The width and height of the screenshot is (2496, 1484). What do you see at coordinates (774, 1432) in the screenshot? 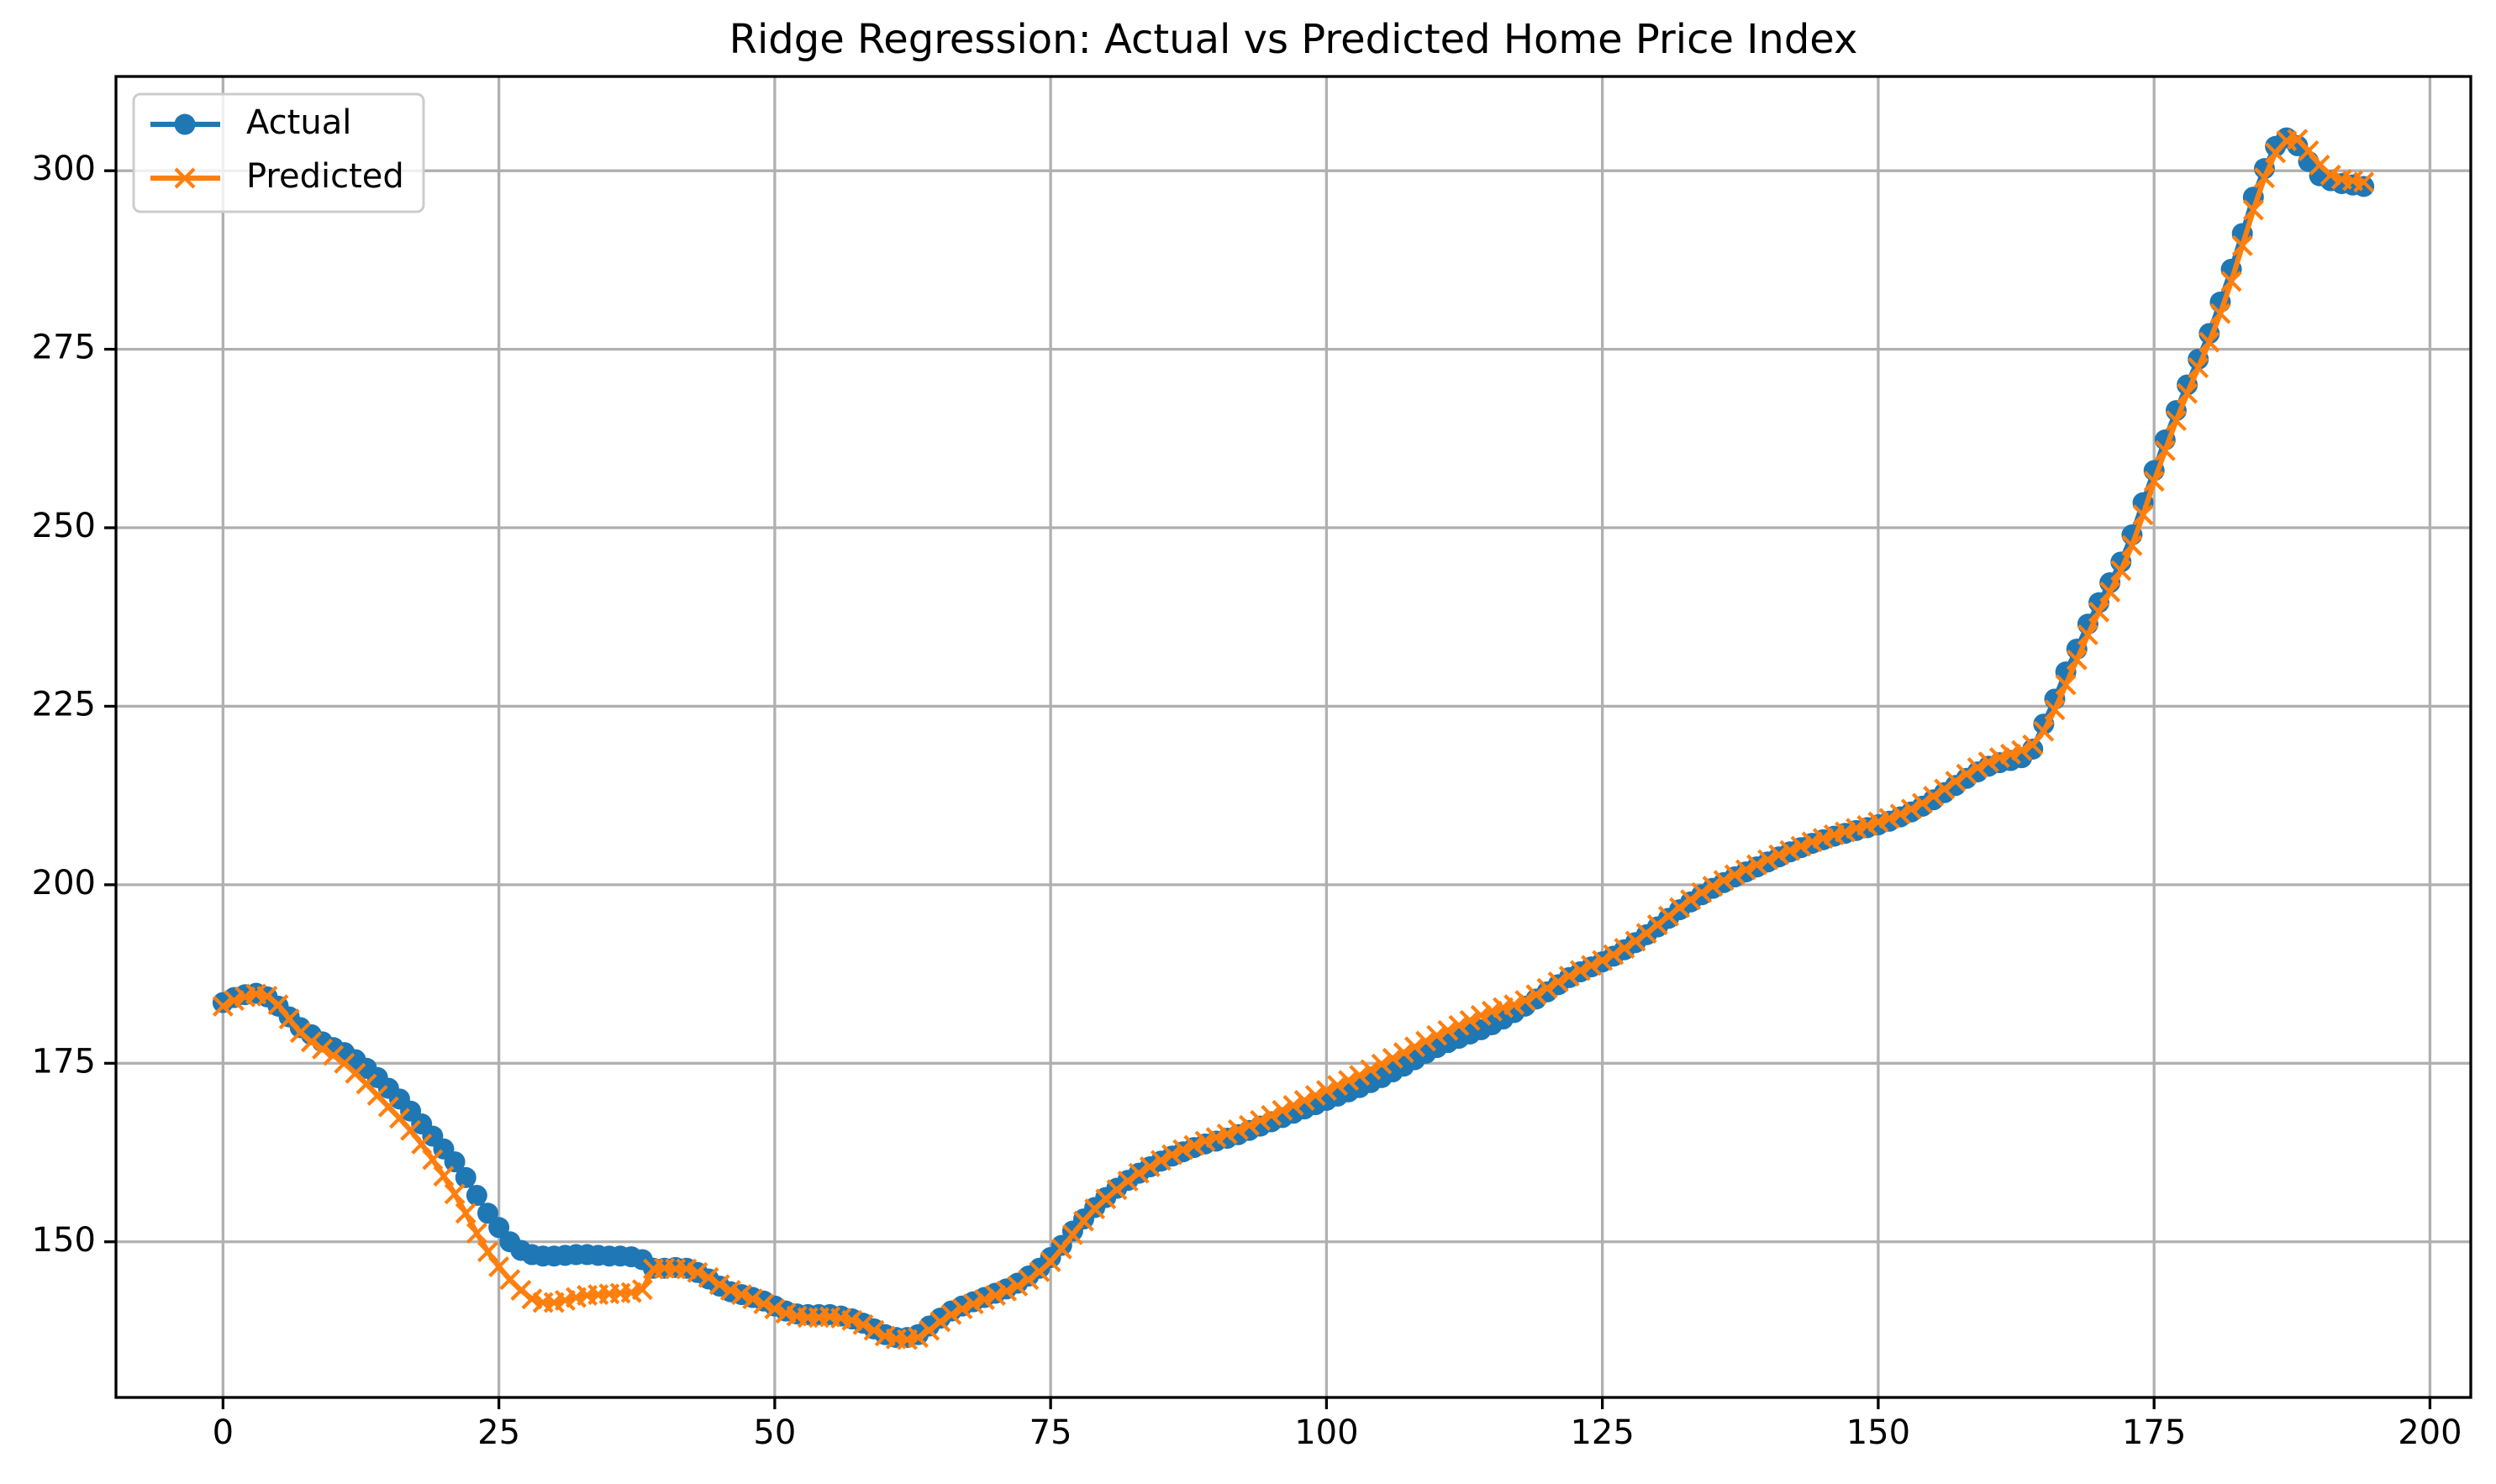
I see `x-tick-label: 50` at bounding box center [774, 1432].